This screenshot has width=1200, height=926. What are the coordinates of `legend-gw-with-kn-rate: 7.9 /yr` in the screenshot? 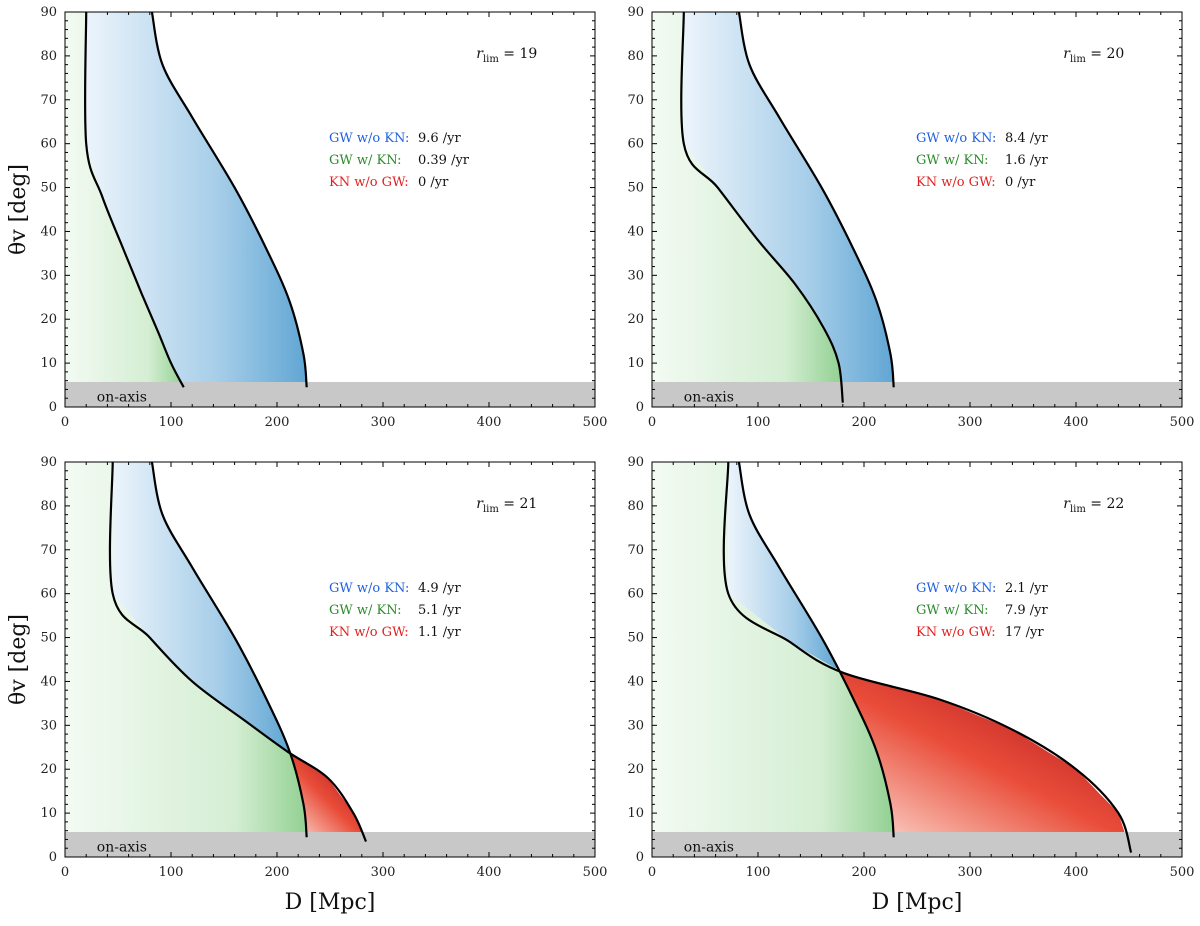 It's located at (1027, 610).